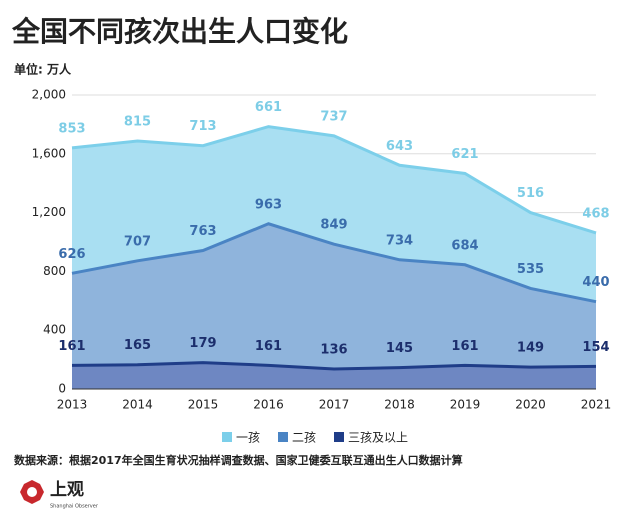 This screenshot has height=530, width=640. I want to click on y-tick-label: 0, so click(62, 389).